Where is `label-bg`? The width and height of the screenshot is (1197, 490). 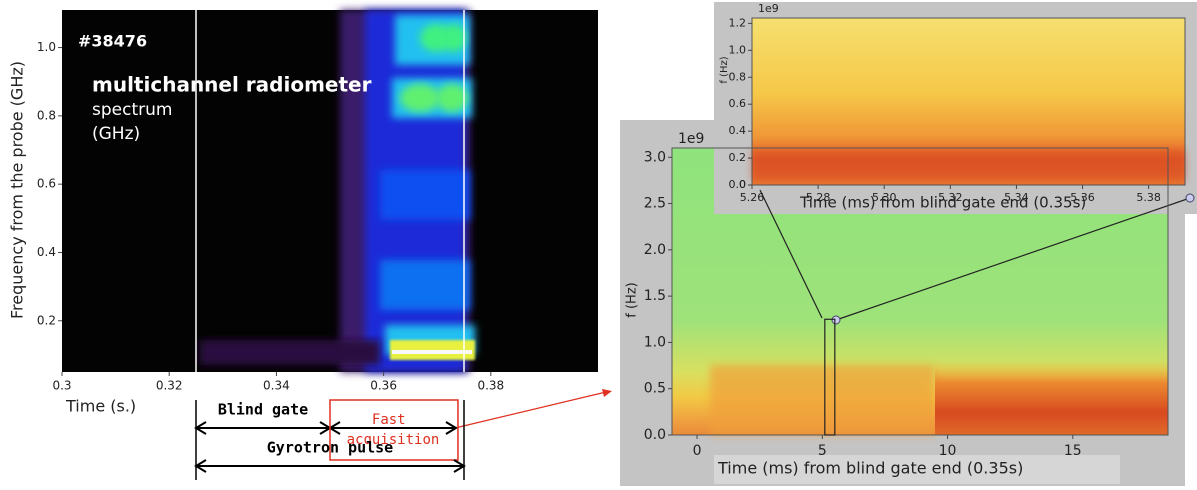 label-bg is located at coordinates (917, 469).